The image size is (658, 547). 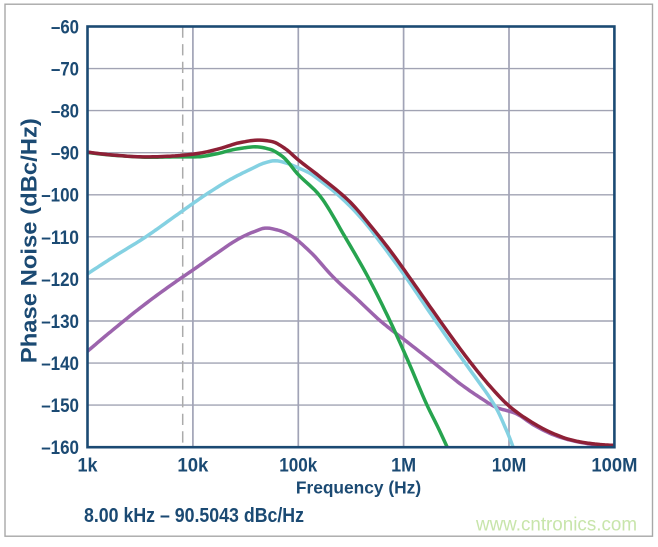 I want to click on svg-text: –100, so click(x=60, y=196).